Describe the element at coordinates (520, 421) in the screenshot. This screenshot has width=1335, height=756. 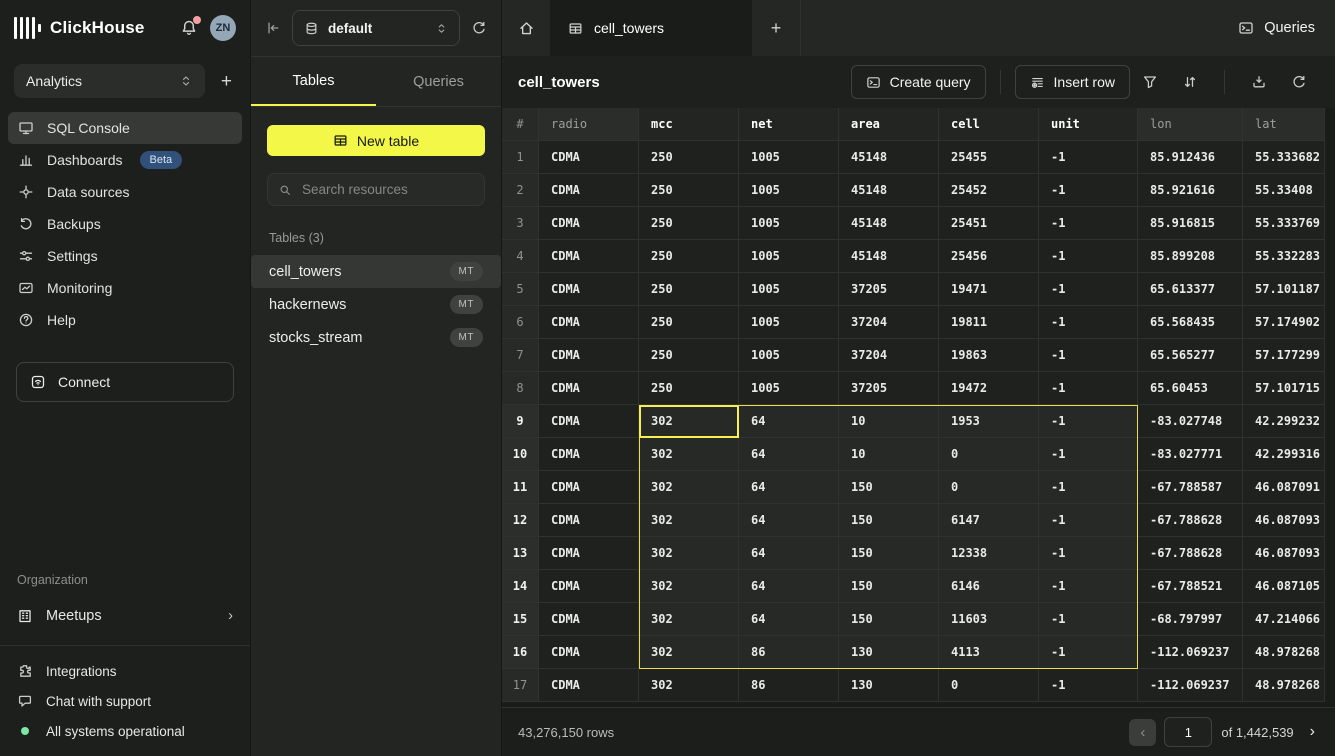
I see `row-number: 9` at that location.